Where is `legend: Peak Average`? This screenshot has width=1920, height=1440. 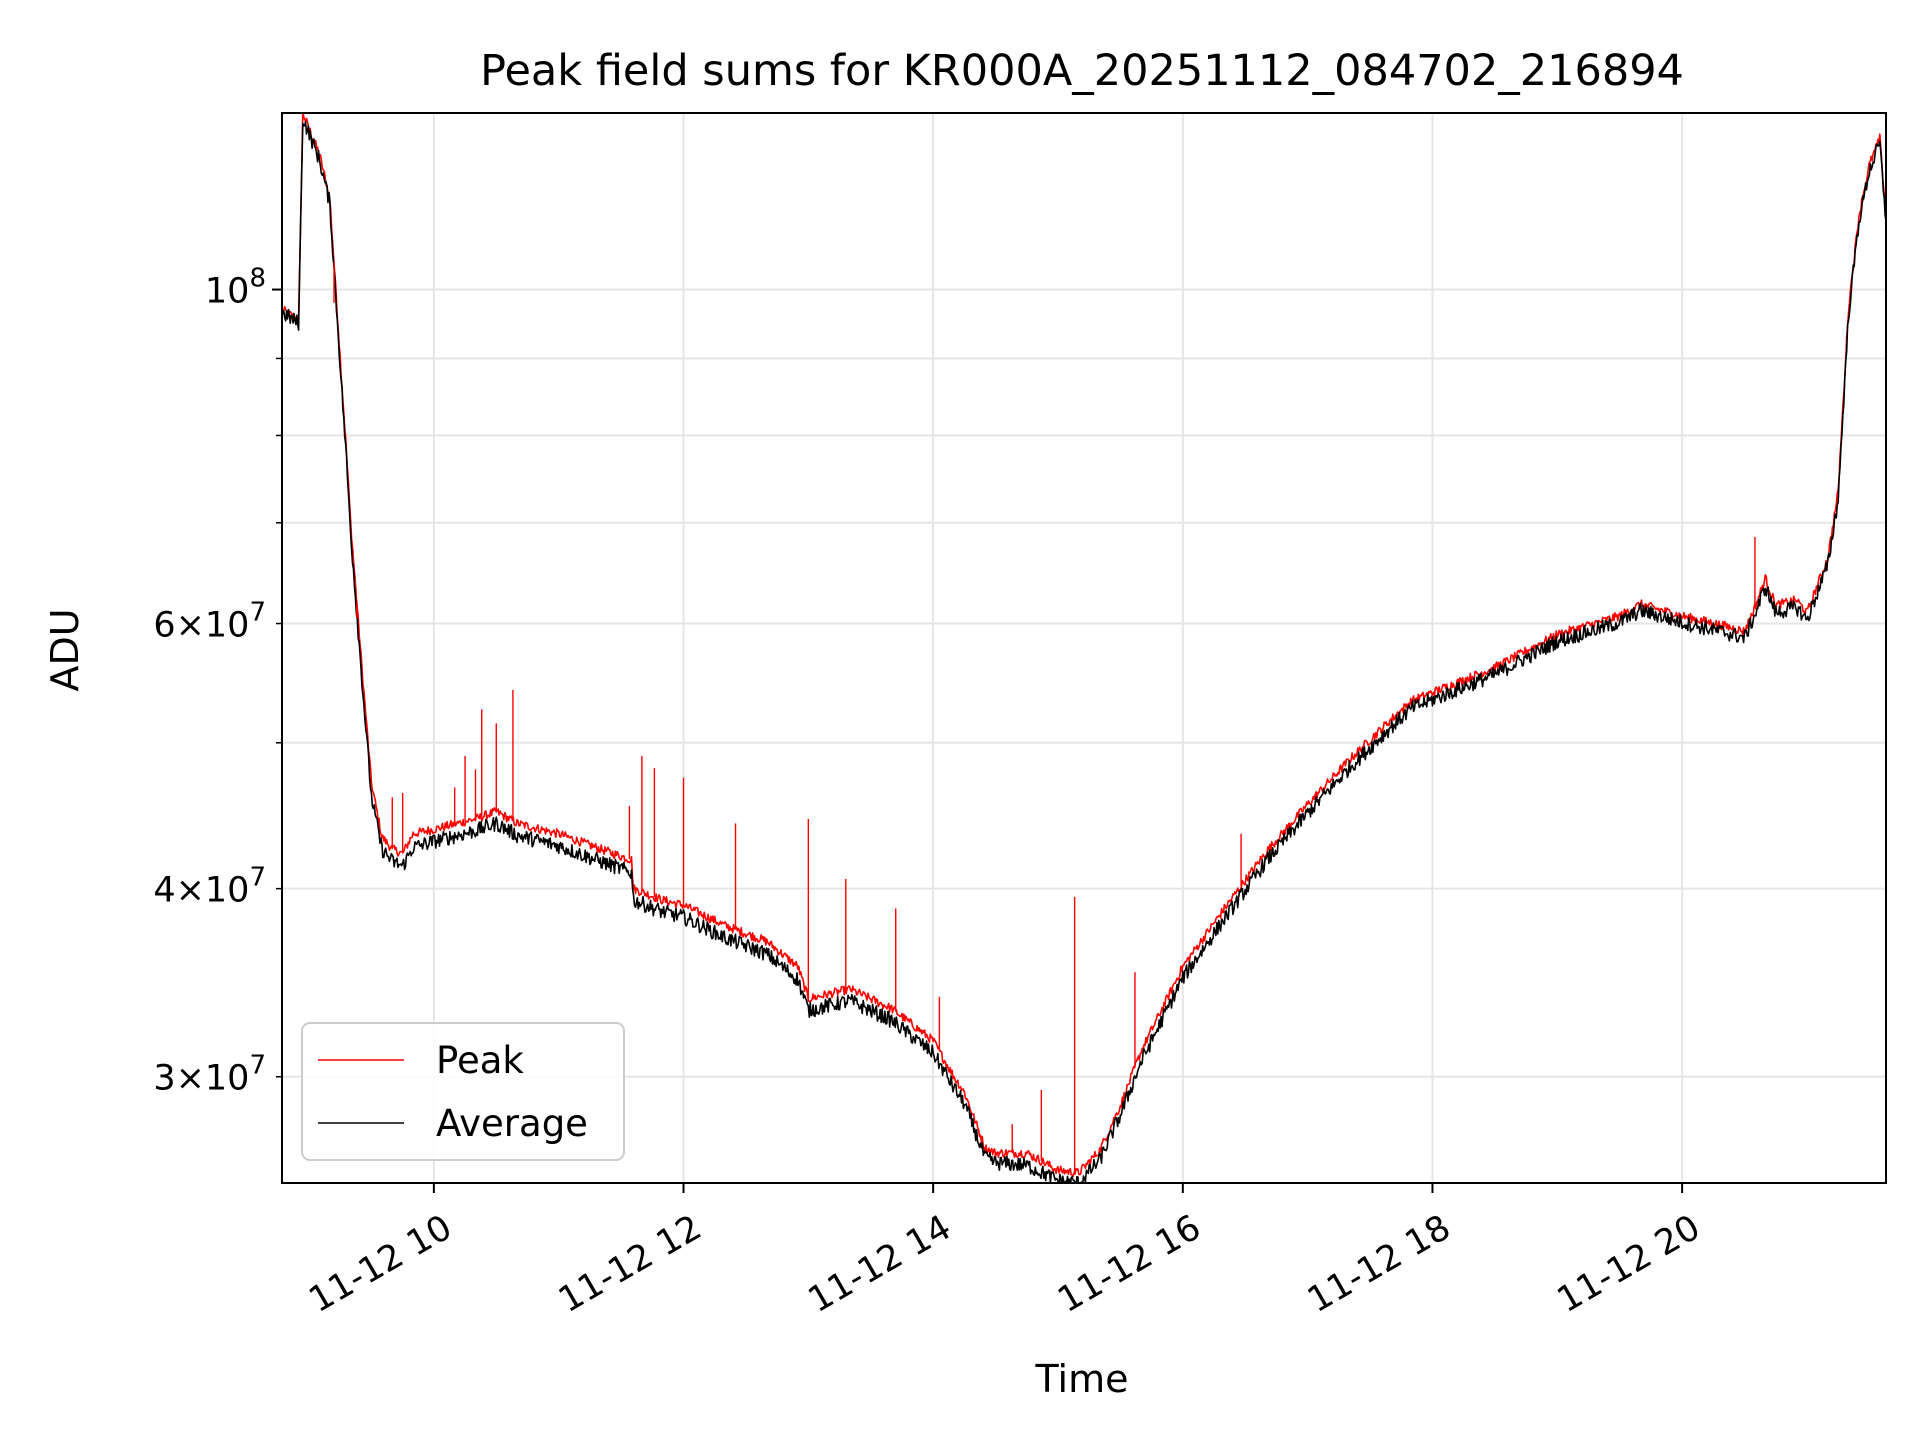 legend: Peak Average is located at coordinates (463, 1091).